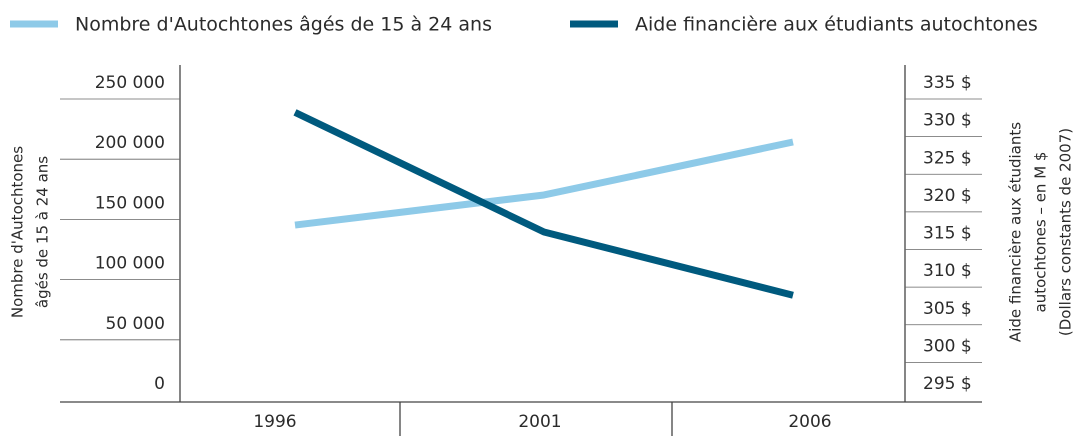  I want to click on y2-axis-title: Aide financière aux étudiants, so click(1016, 232).